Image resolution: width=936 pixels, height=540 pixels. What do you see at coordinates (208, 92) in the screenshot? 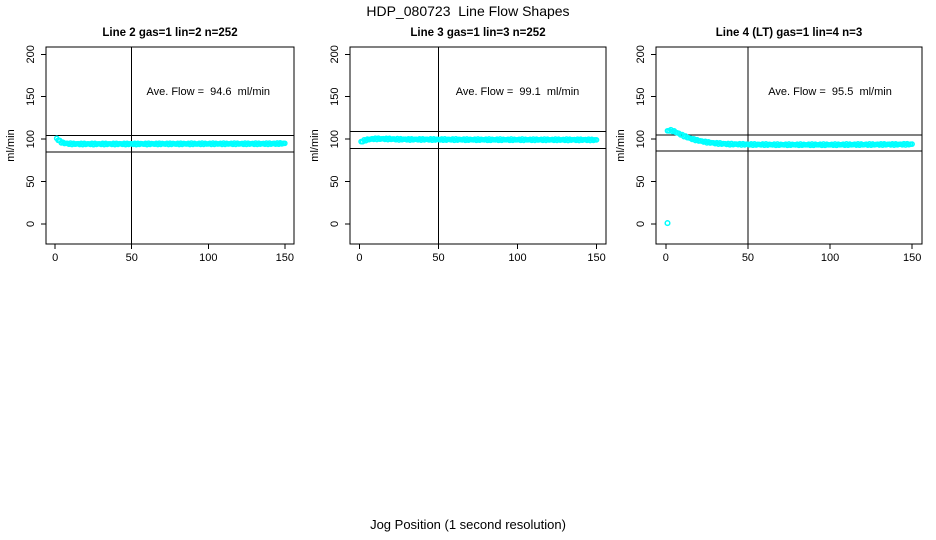
I see `ave-flow-annotation: Ave. Flow = 94.6 ml/min` at bounding box center [208, 92].